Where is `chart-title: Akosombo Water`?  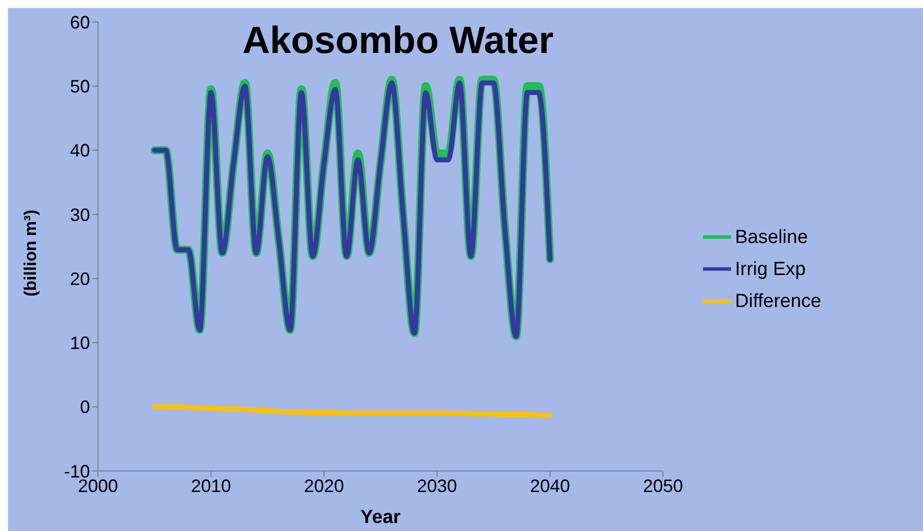 chart-title: Akosombo Water is located at coordinates (398, 41).